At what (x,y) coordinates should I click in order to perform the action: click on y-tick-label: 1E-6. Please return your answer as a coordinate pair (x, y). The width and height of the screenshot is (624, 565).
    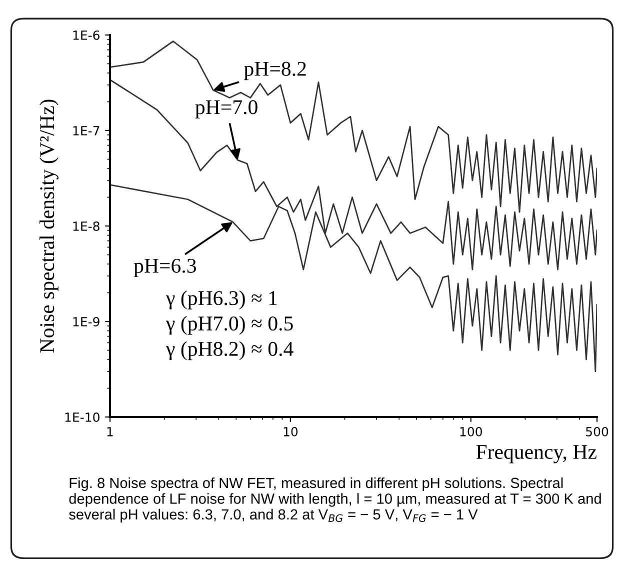
    Looking at the image, I should click on (86, 35).